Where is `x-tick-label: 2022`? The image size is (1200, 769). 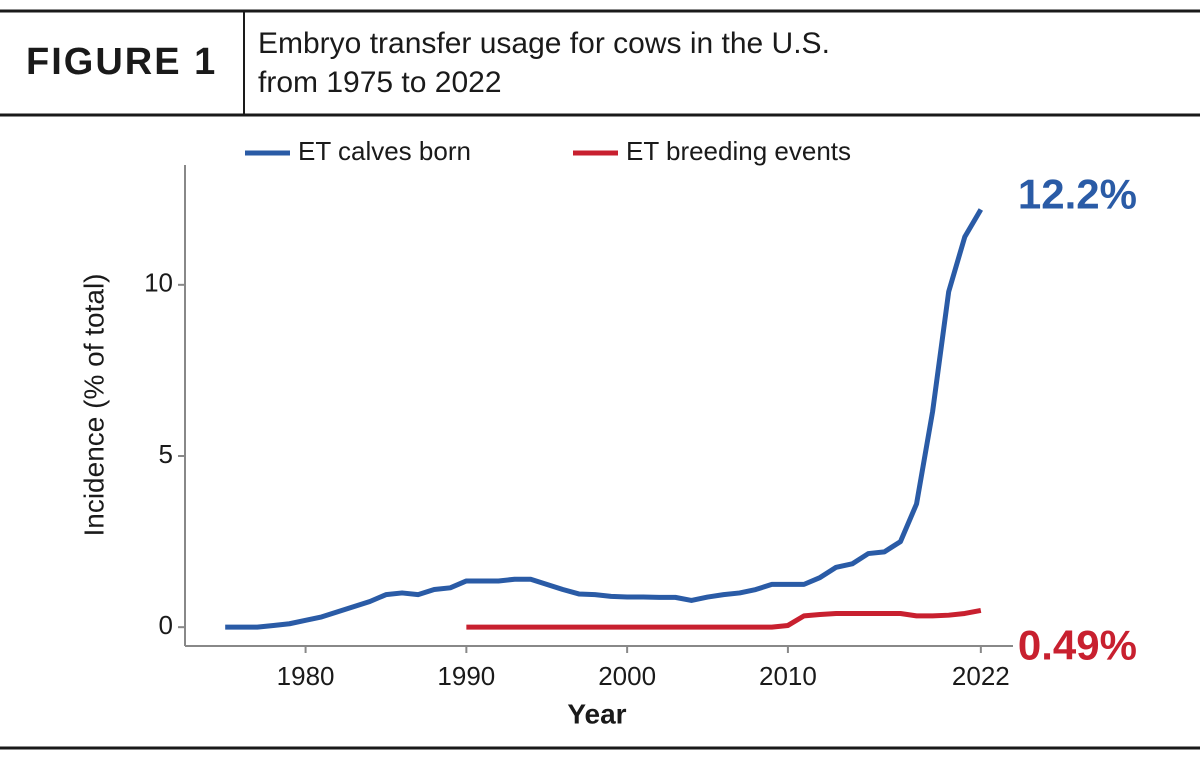 x-tick-label: 2022 is located at coordinates (981, 676).